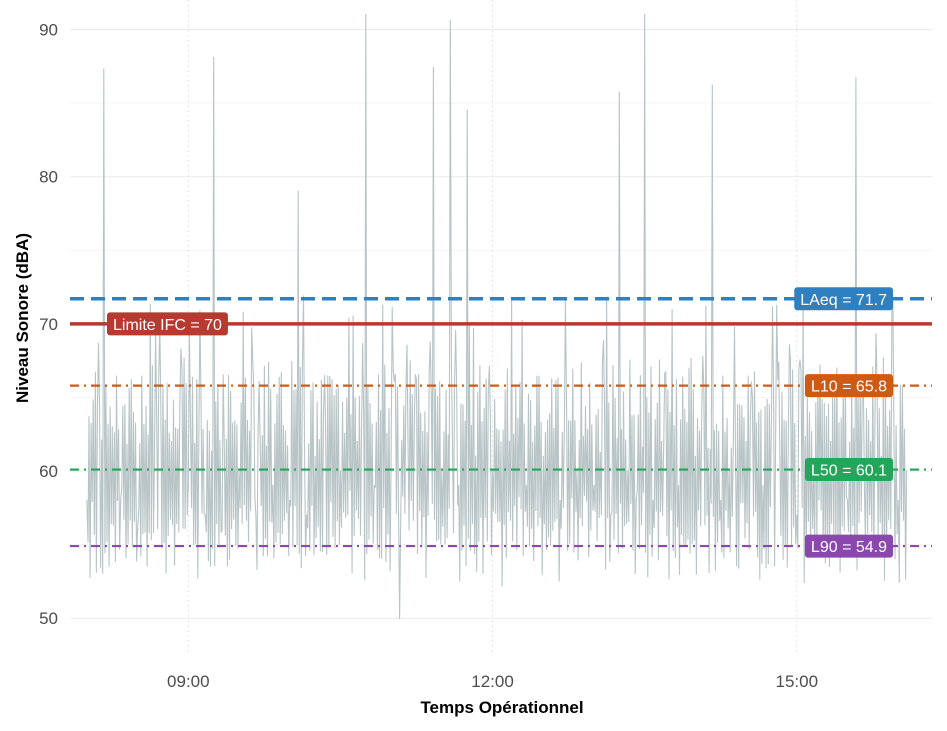  I want to click on reference-label-text: L10 = 65.8, so click(849, 387).